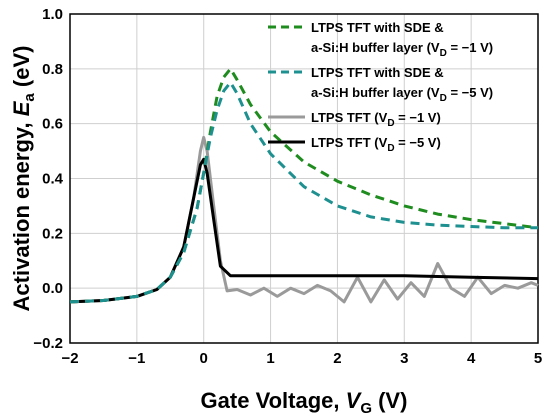  What do you see at coordinates (52, 233) in the screenshot?
I see `y-tick-label: 0.2` at bounding box center [52, 233].